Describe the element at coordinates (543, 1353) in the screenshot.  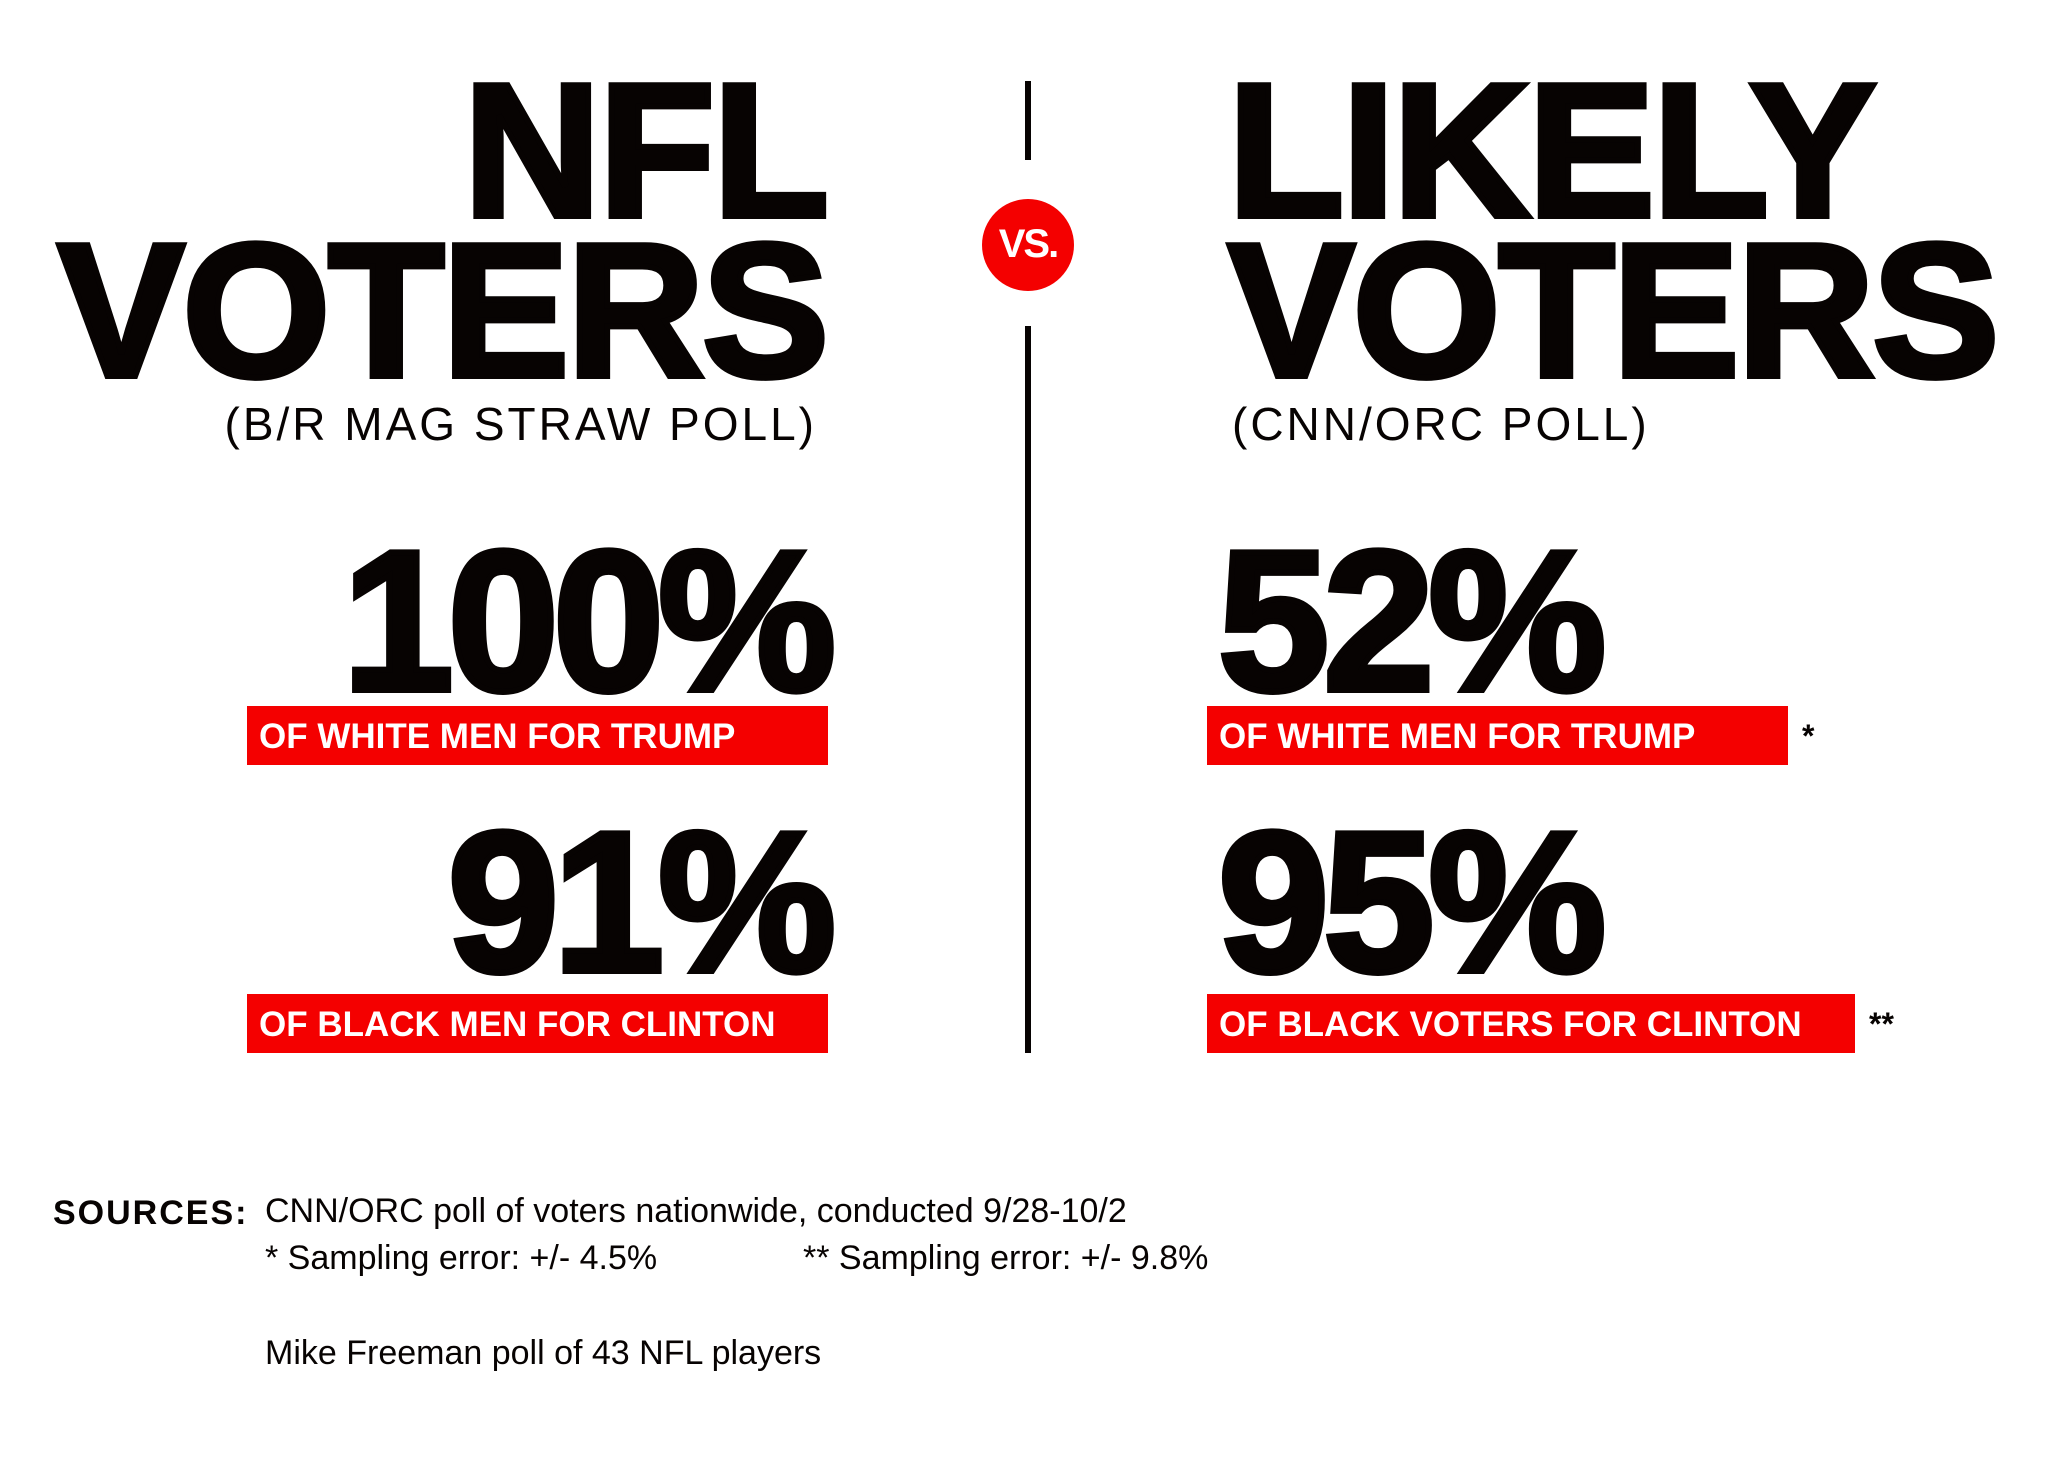
I see `sources-line3: Mike Freeman poll of 43 NFL players` at that location.